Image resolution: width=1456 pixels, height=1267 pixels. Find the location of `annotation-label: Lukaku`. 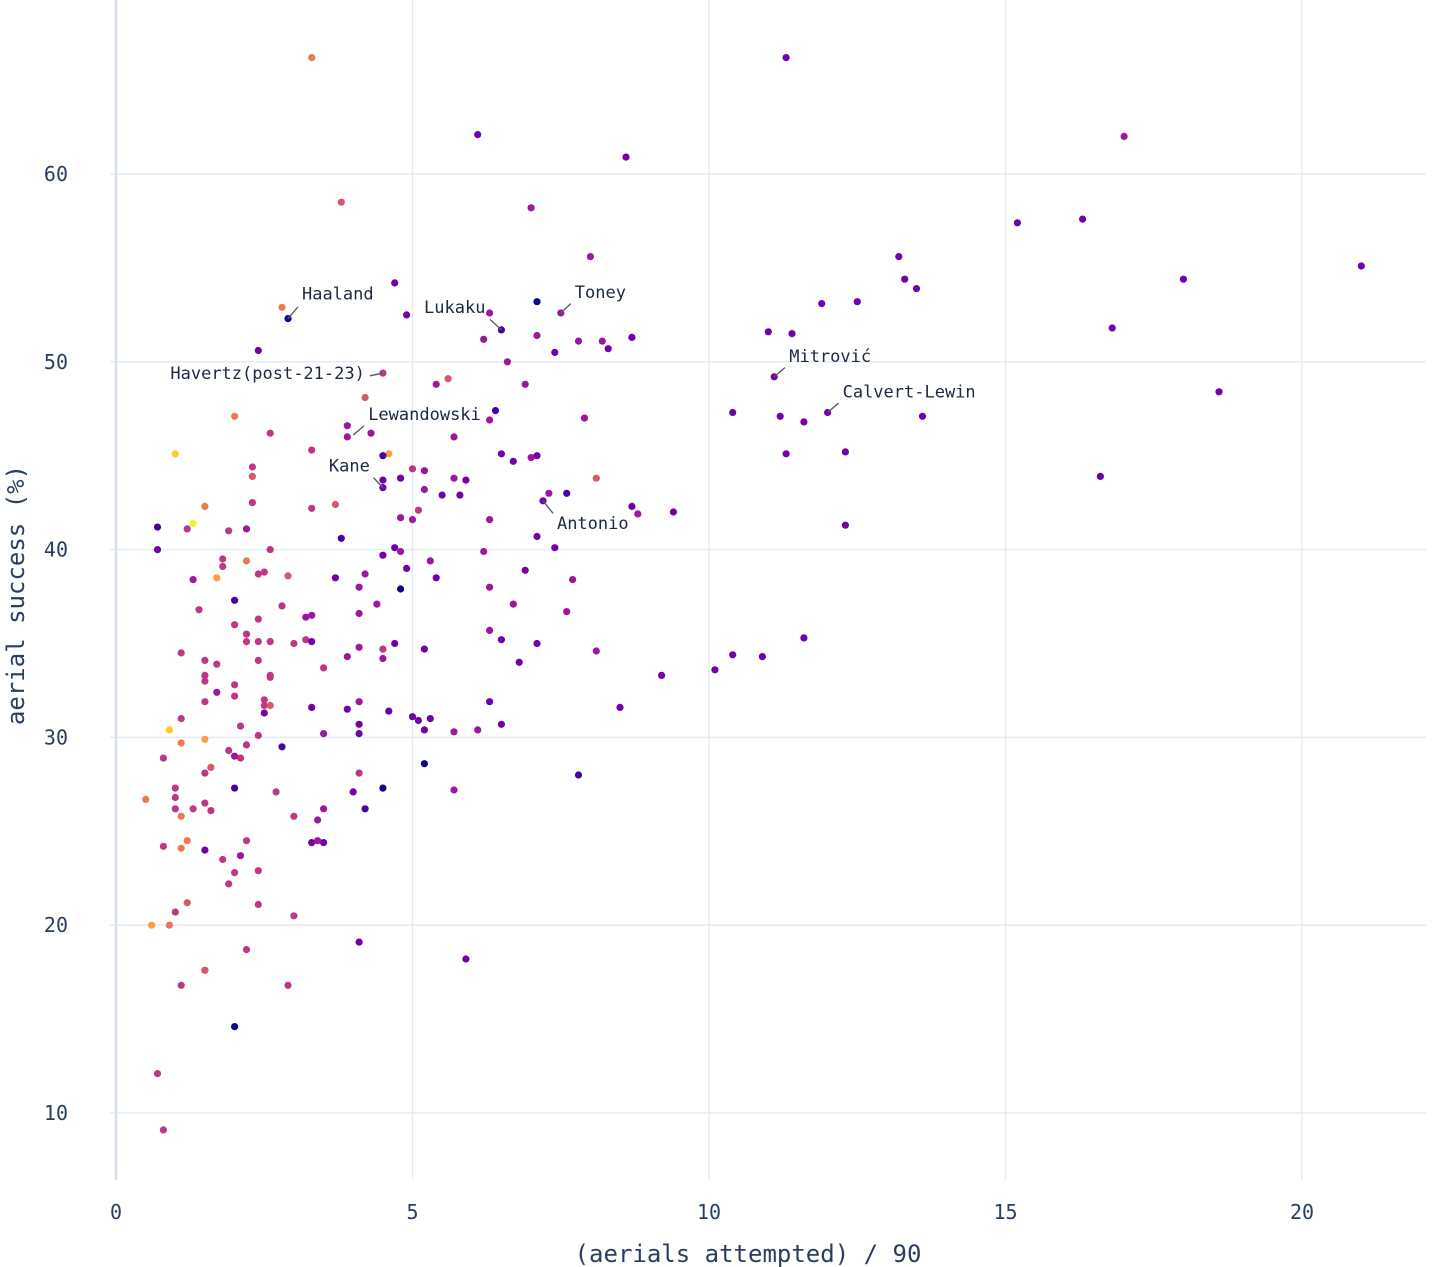

annotation-label: Lukaku is located at coordinates (454, 308).